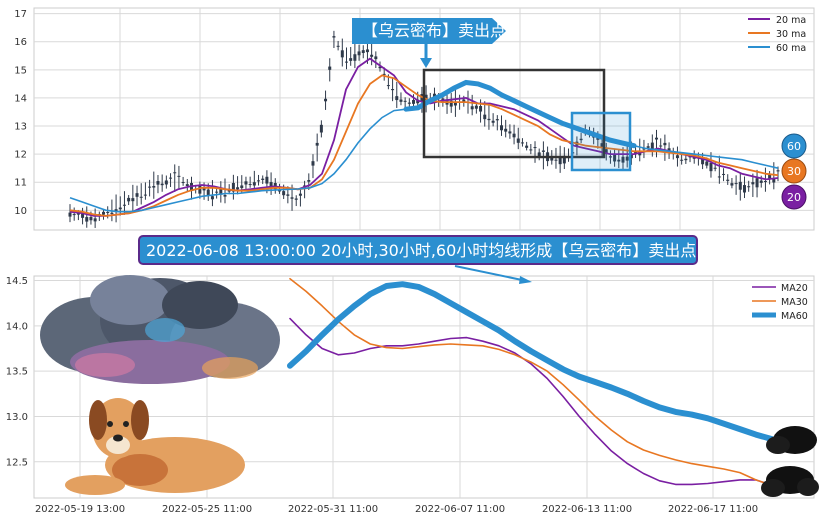 The width and height of the screenshot is (822, 520). Describe the element at coordinates (155, 446) in the screenshot. I see `dog-illustration` at that location.